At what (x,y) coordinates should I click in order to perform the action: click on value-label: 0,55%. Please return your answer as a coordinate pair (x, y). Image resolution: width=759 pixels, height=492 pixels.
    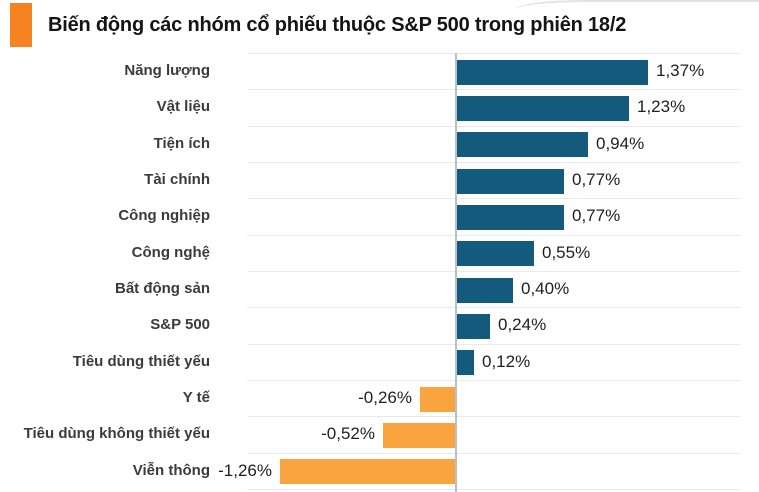
    Looking at the image, I should click on (566, 252).